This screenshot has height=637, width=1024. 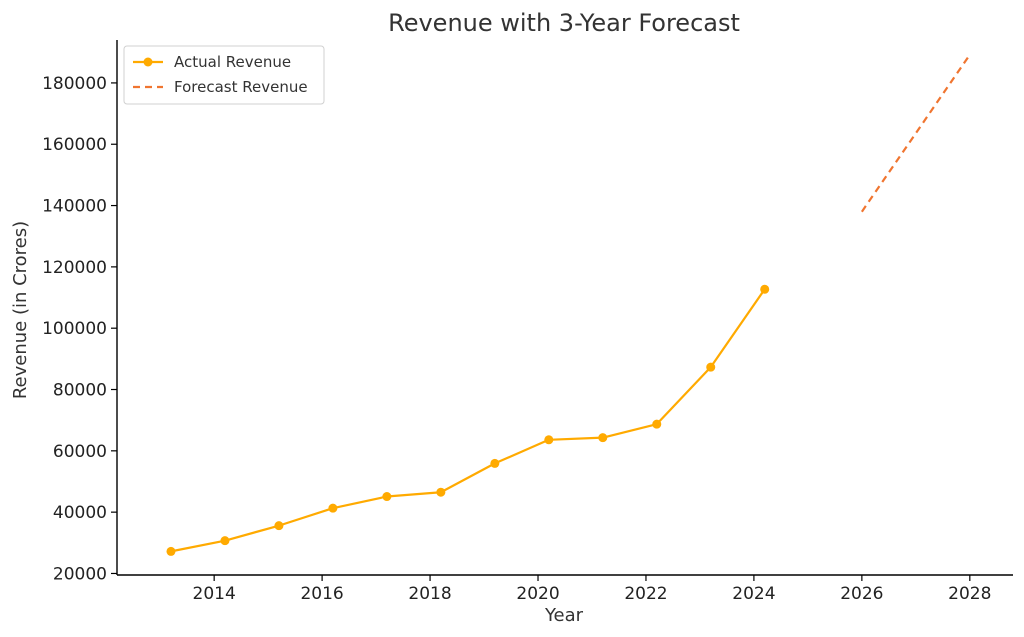 What do you see at coordinates (564, 23) in the screenshot?
I see `chart-title: Revenue with 3-Year Forecast` at bounding box center [564, 23].